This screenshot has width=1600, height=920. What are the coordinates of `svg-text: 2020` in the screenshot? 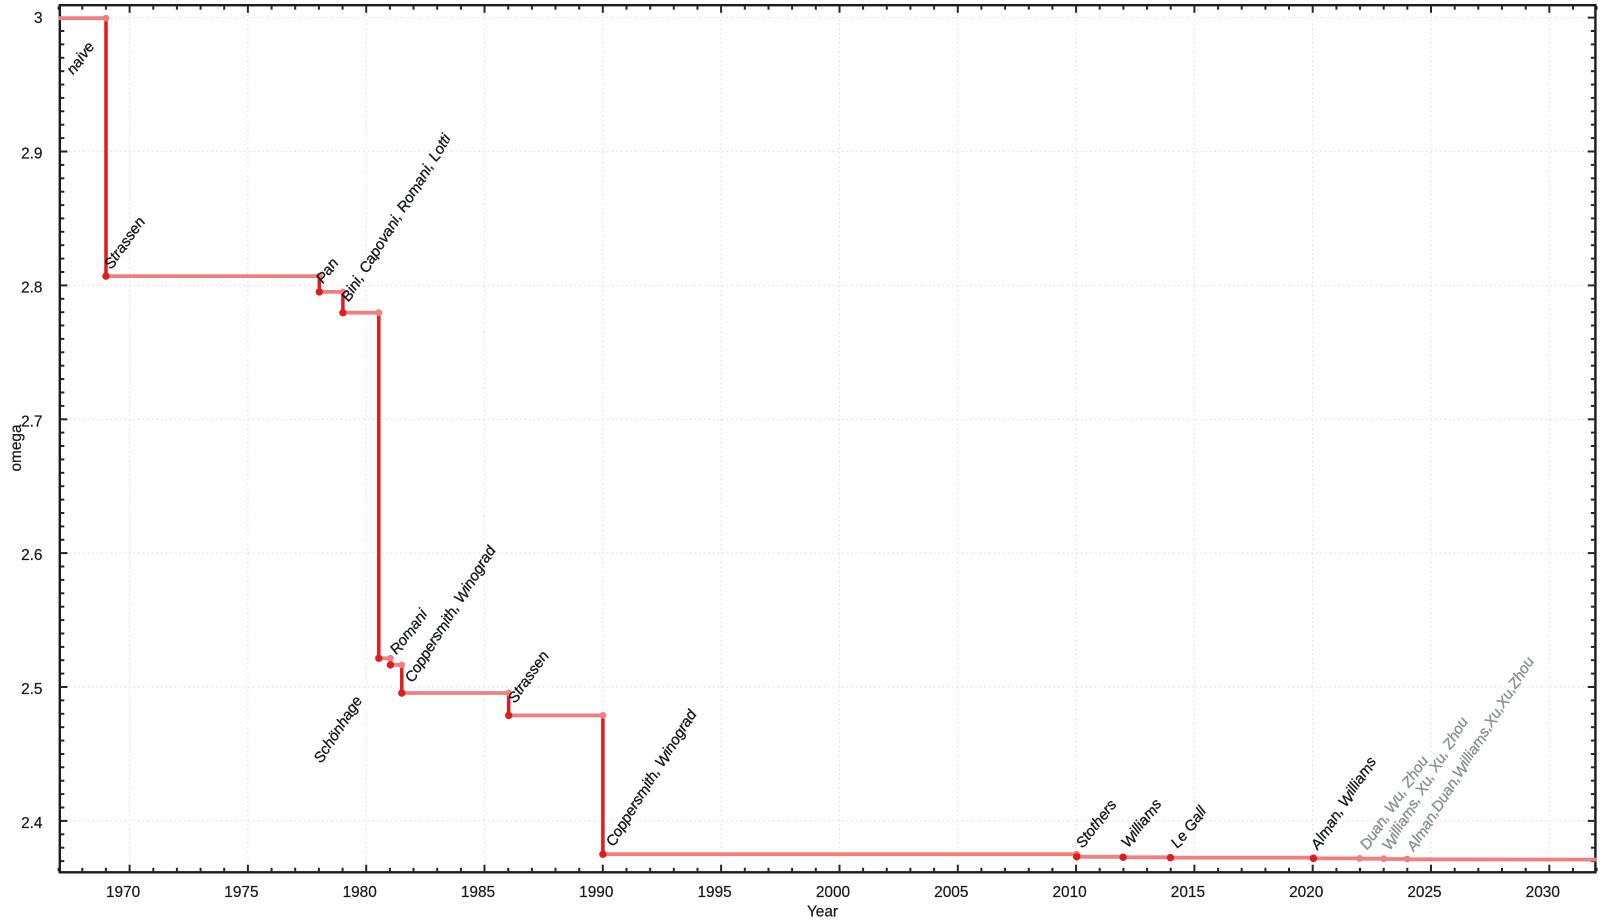 It's located at (1306, 892).